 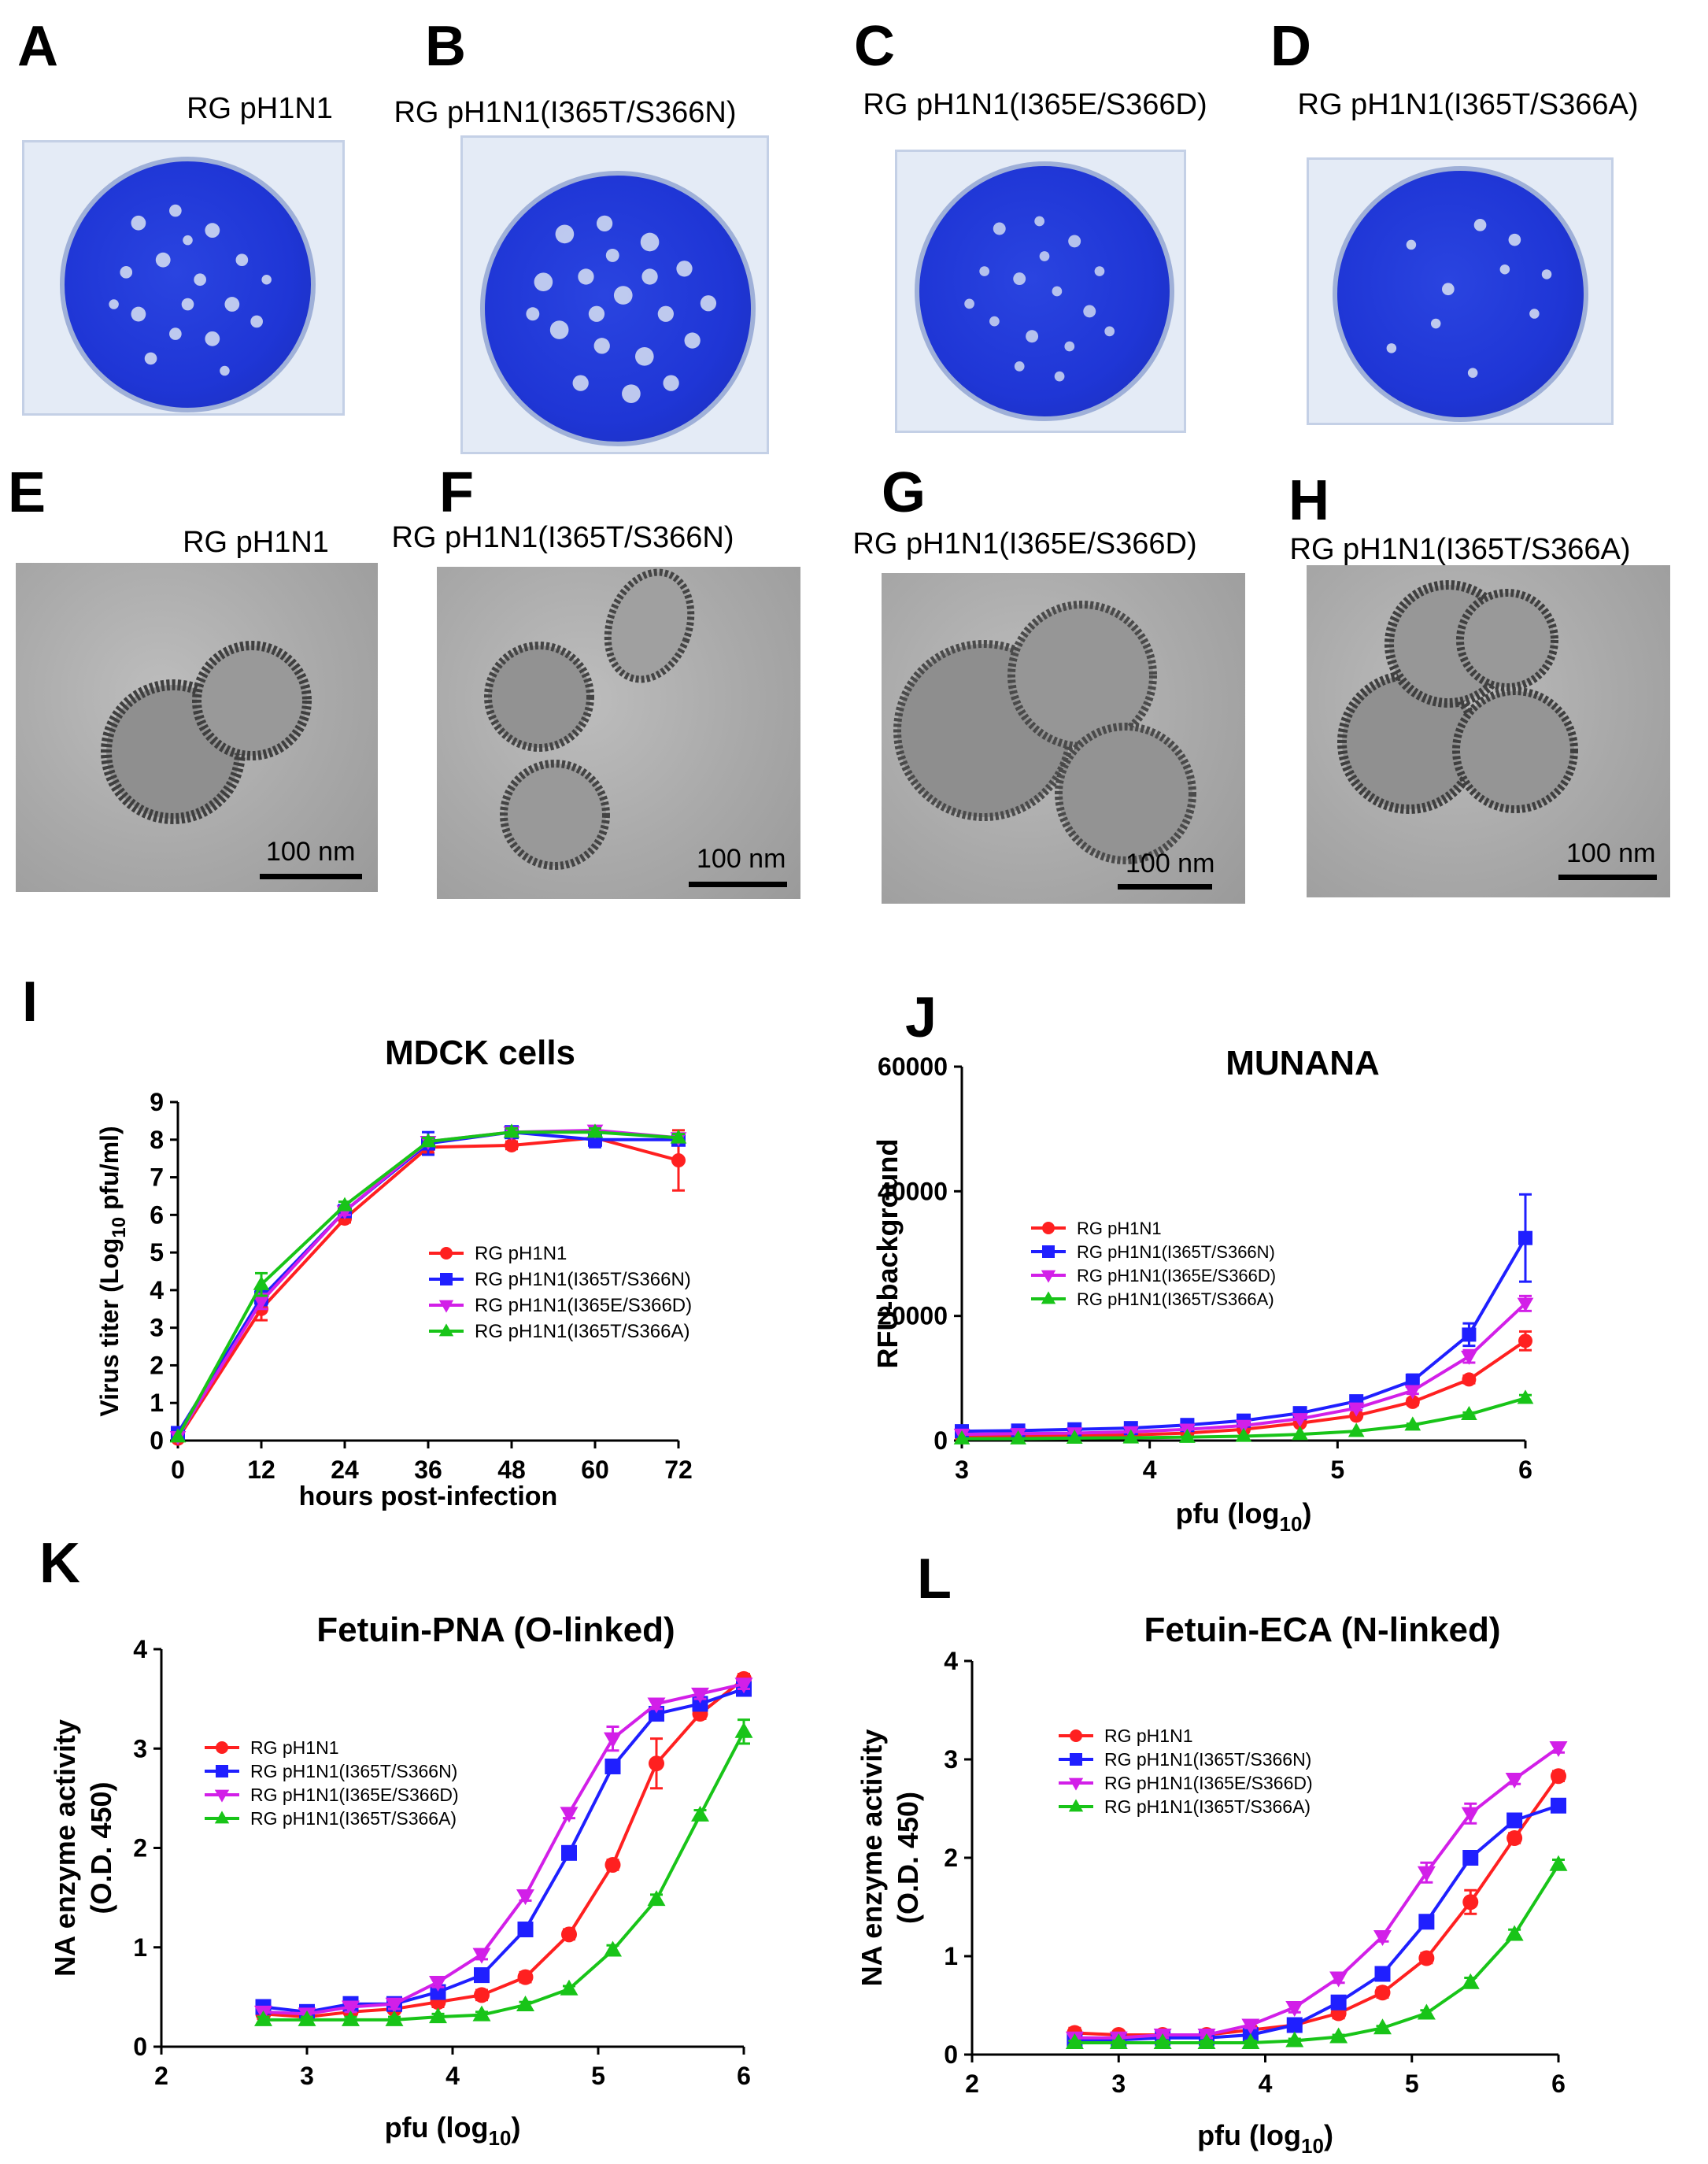 I want to click on scale-label-f: 100 nm, so click(x=741, y=859).